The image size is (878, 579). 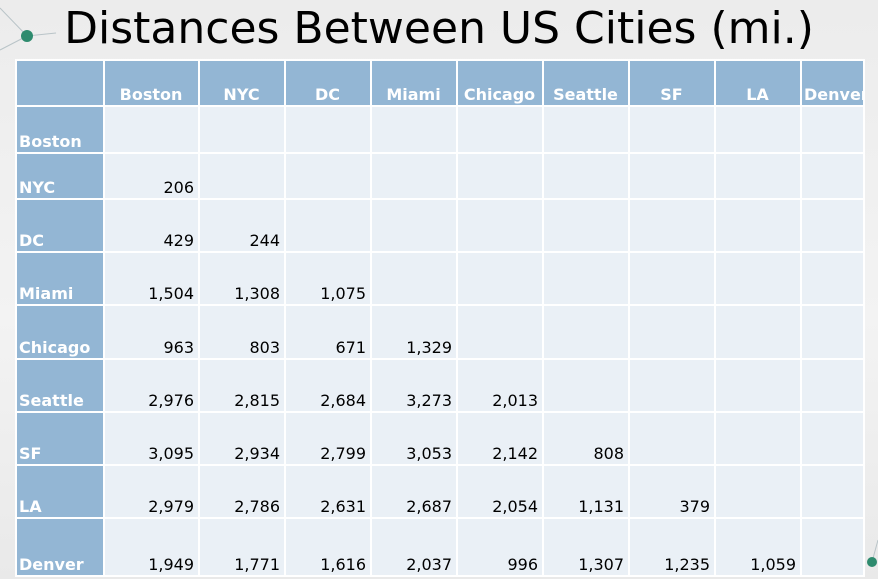 What do you see at coordinates (672, 547) in the screenshot?
I see `distance-cell: 1,235` at bounding box center [672, 547].